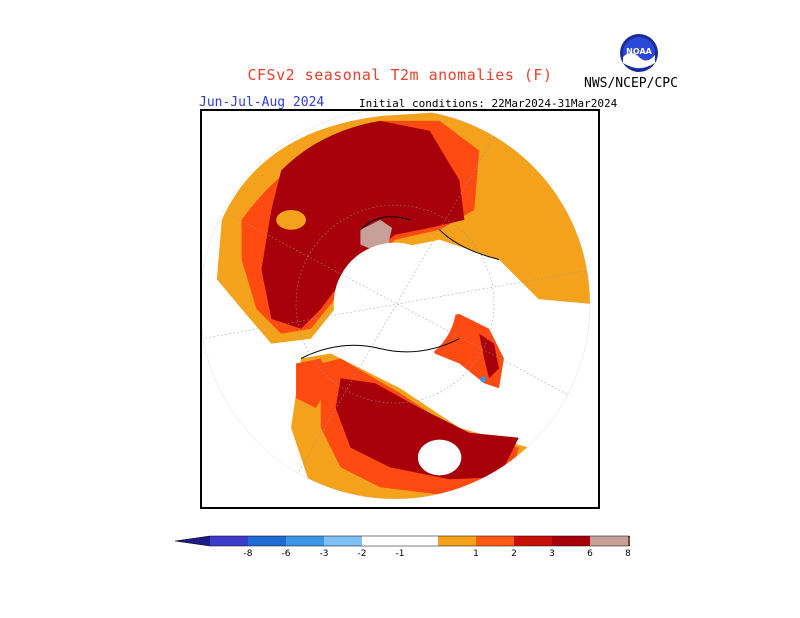  I want to click on anomaly-region-greenland-darkred, so click(489, 356).